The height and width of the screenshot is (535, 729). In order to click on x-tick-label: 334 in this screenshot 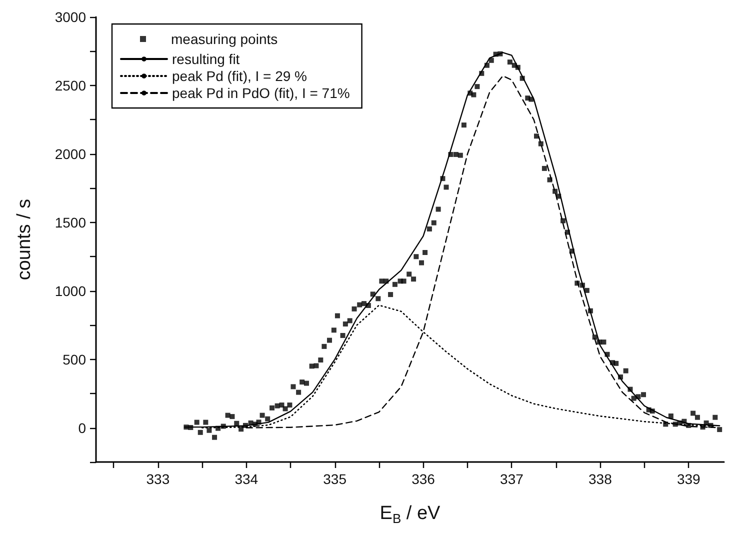, I will do `click(246, 479)`.